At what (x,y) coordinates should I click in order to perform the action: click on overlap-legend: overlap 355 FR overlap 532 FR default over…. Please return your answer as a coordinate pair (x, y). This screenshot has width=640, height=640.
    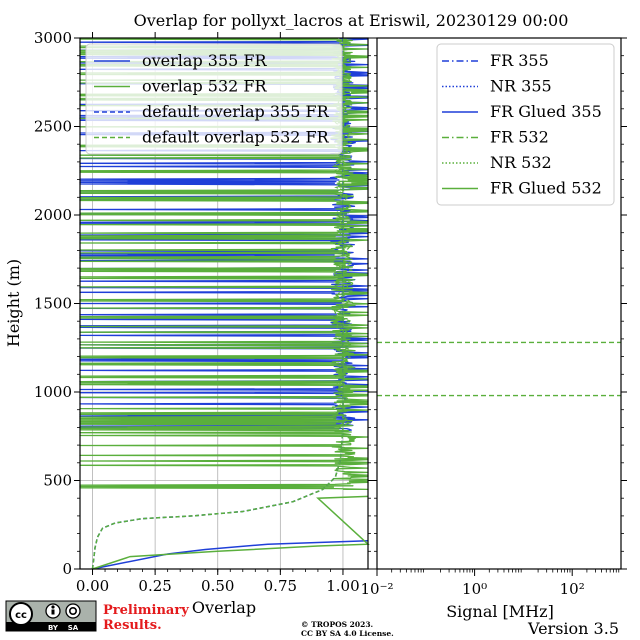
    Looking at the image, I should click on (214, 99).